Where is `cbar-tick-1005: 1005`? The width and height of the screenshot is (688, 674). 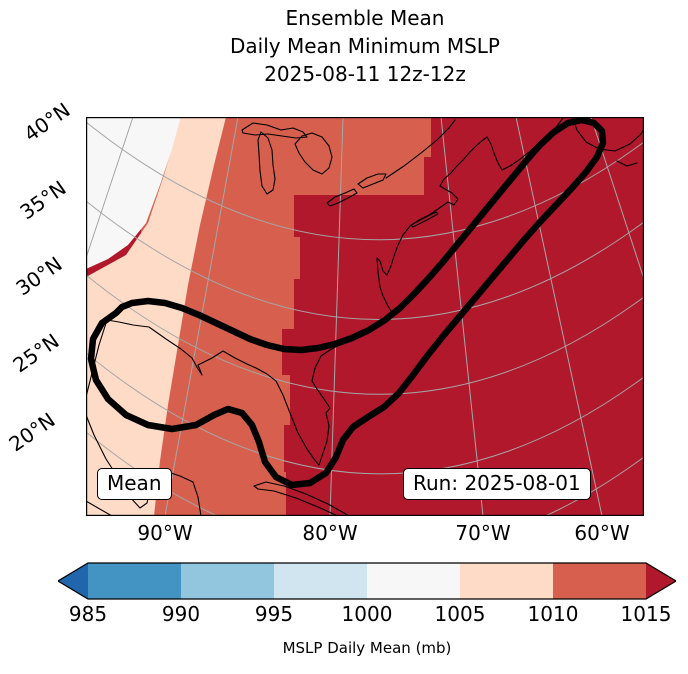 cbar-tick-1005: 1005 is located at coordinates (460, 614).